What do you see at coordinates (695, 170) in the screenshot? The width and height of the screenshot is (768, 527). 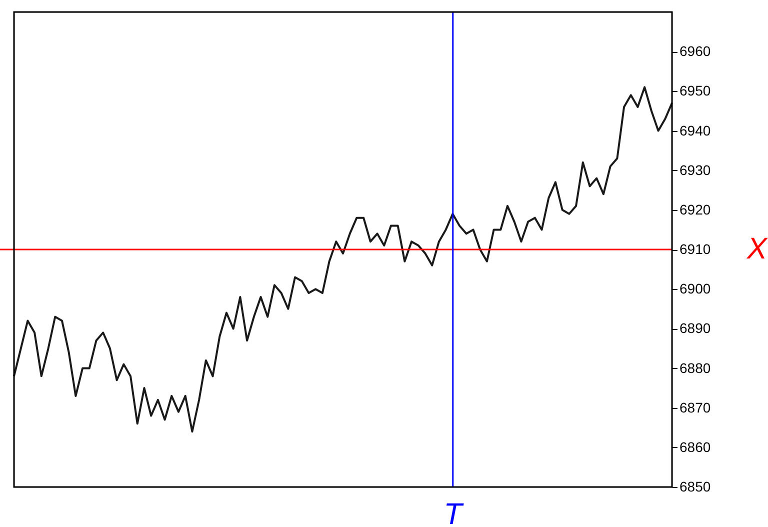 I see `y-tick-label: 6930` at bounding box center [695, 170].